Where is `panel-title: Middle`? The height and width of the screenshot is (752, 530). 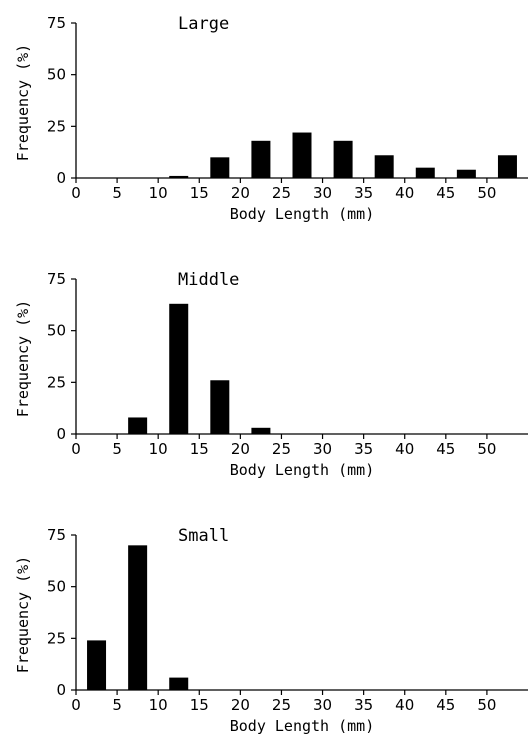 panel-title: Middle is located at coordinates (208, 280).